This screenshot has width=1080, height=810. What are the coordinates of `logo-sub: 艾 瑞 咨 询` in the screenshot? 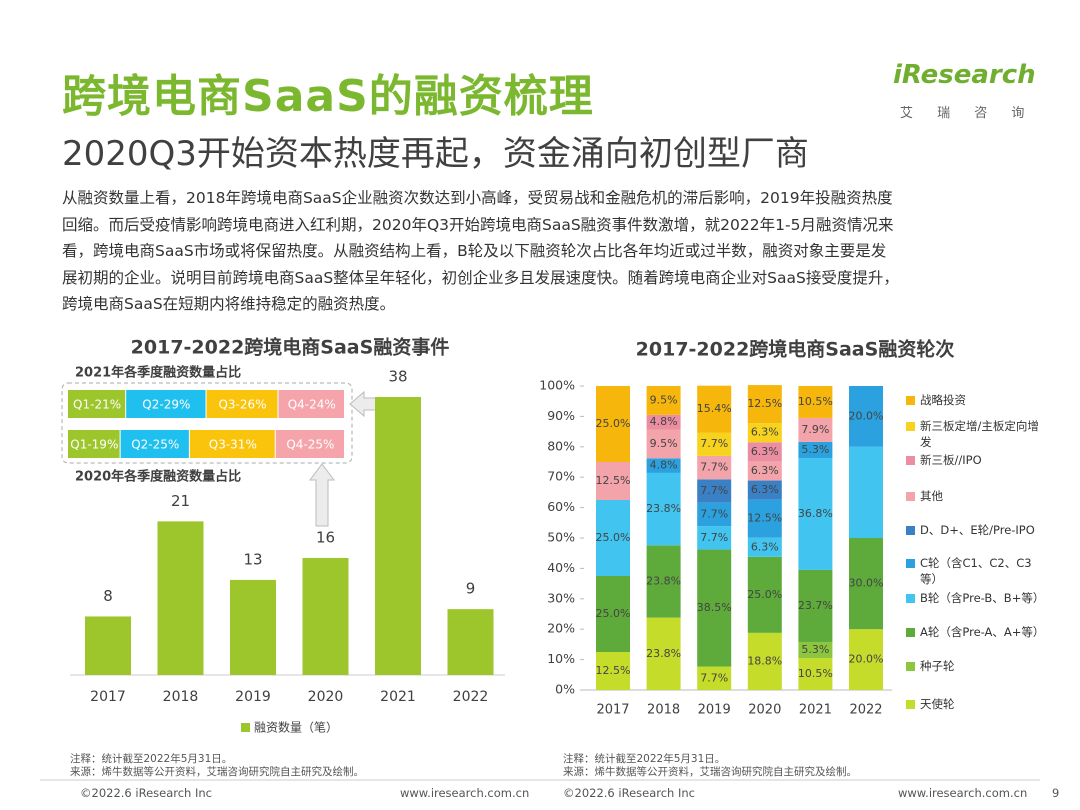 It's located at (967, 113).